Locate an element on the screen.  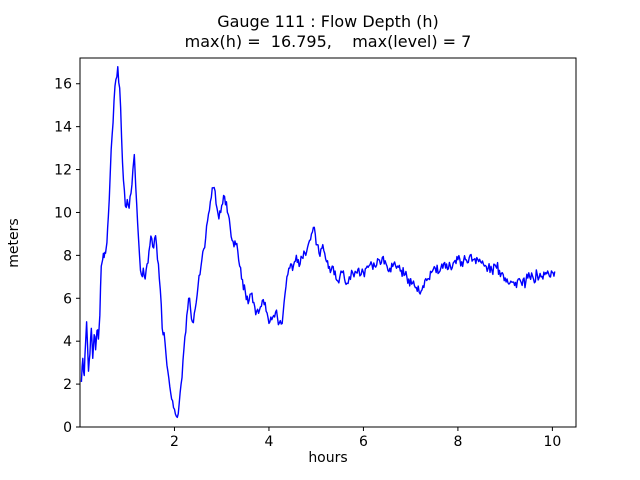
y-tick-label: 12 is located at coordinates (63, 171).